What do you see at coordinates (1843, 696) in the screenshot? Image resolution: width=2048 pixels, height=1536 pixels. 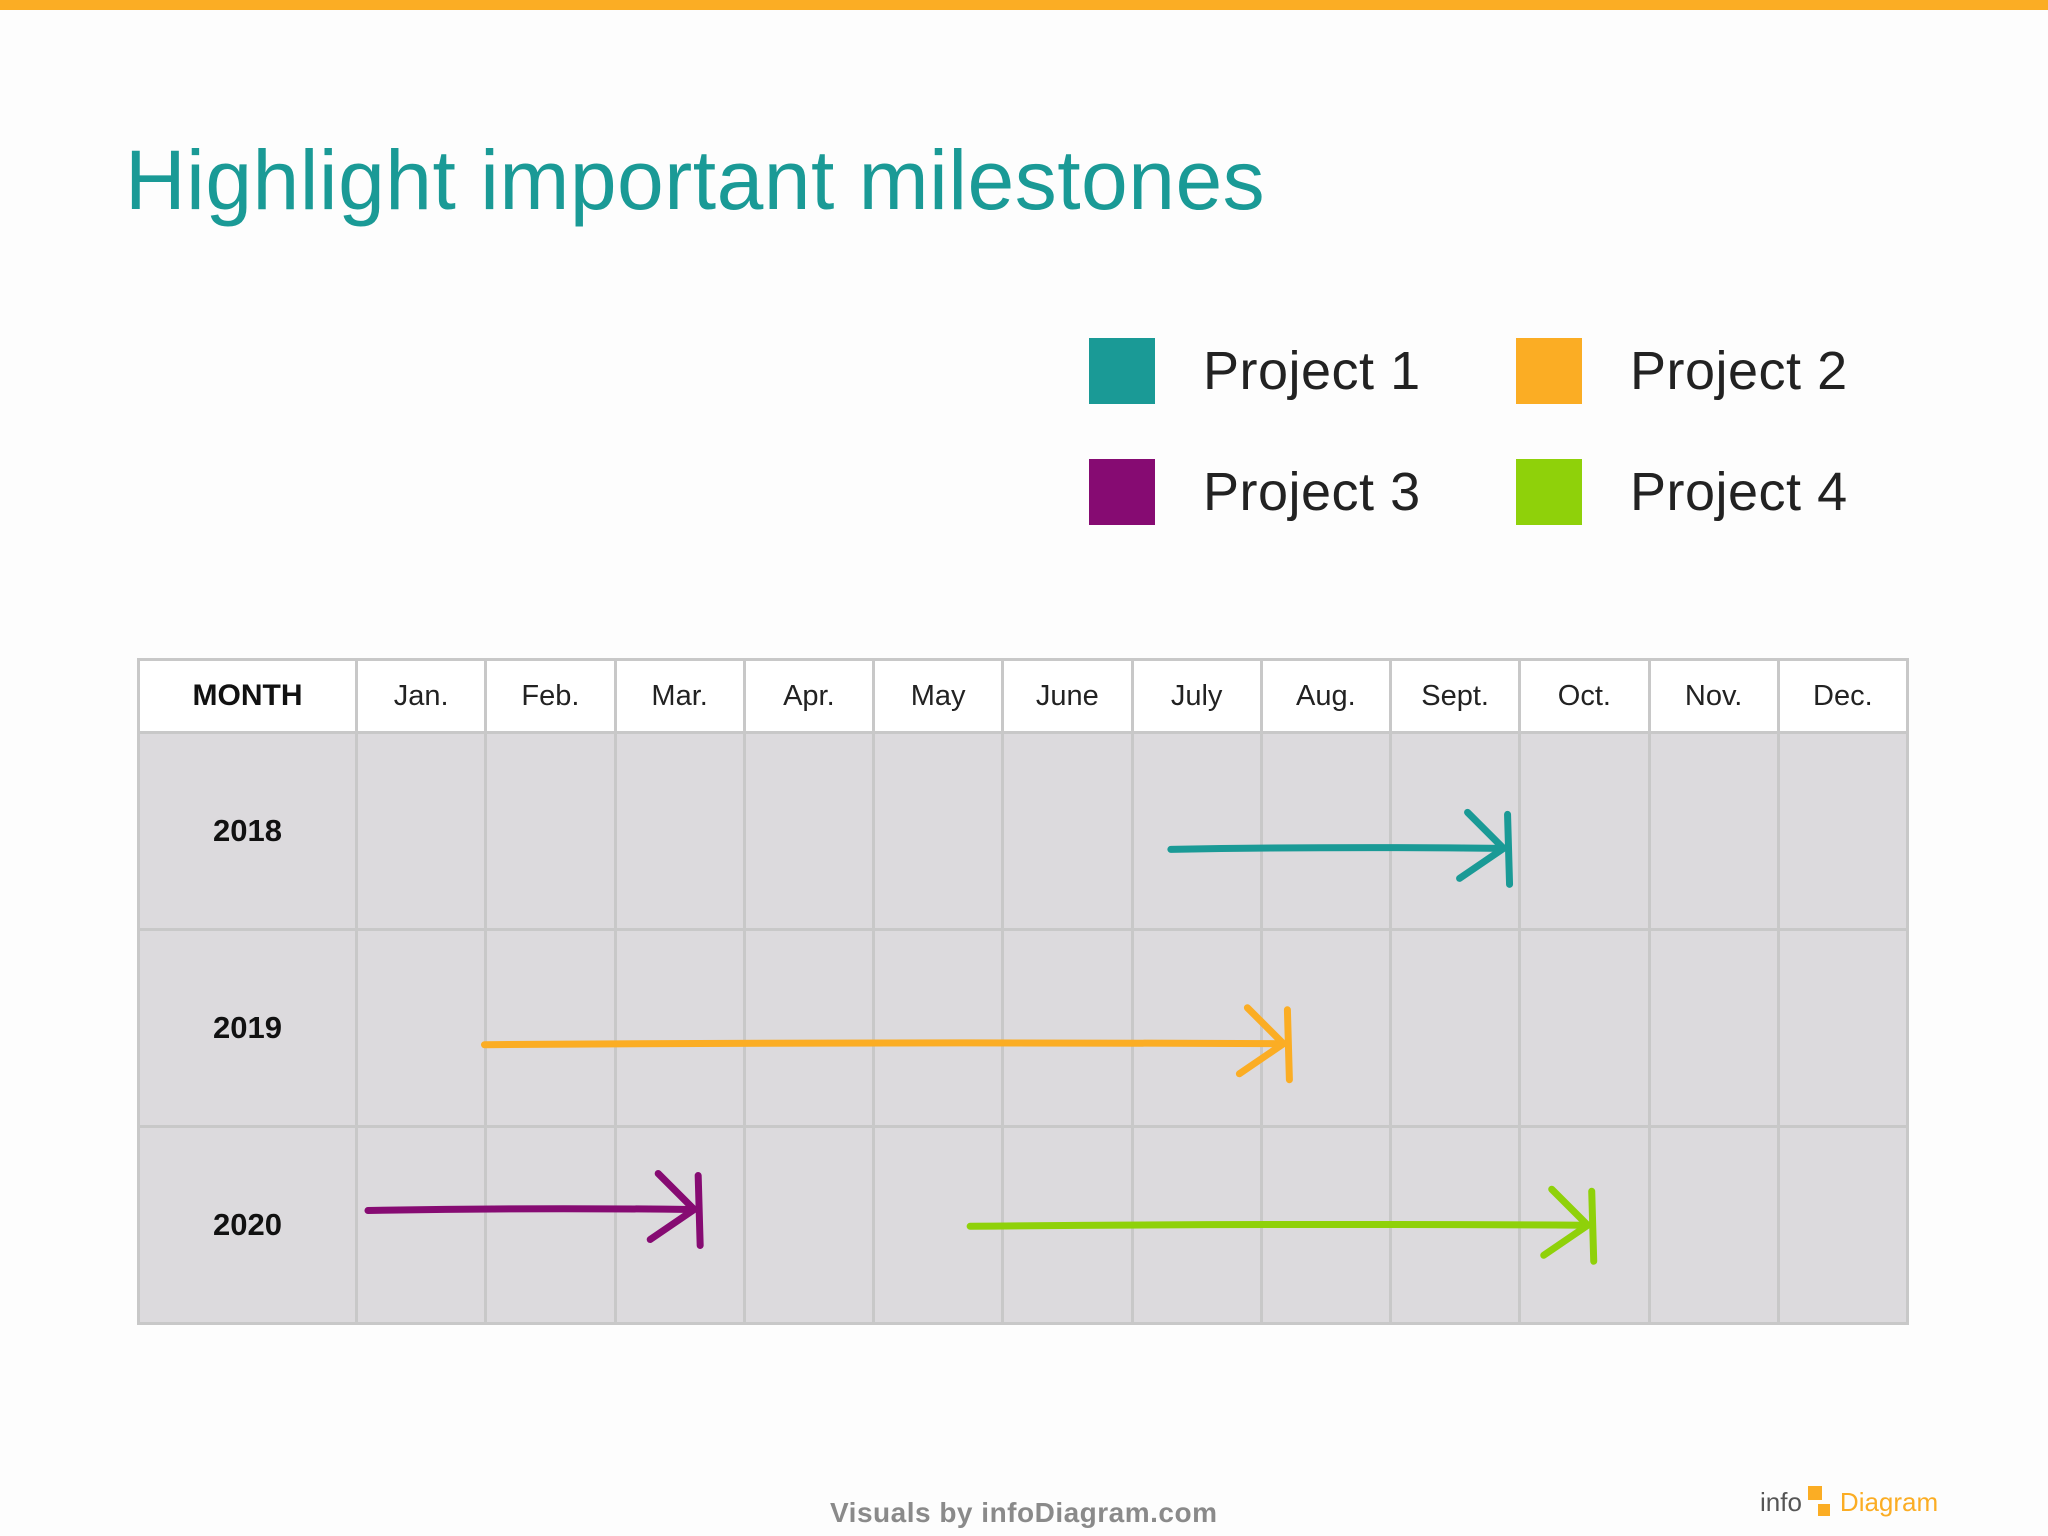 I see `month-header-cell: Dec.` at bounding box center [1843, 696].